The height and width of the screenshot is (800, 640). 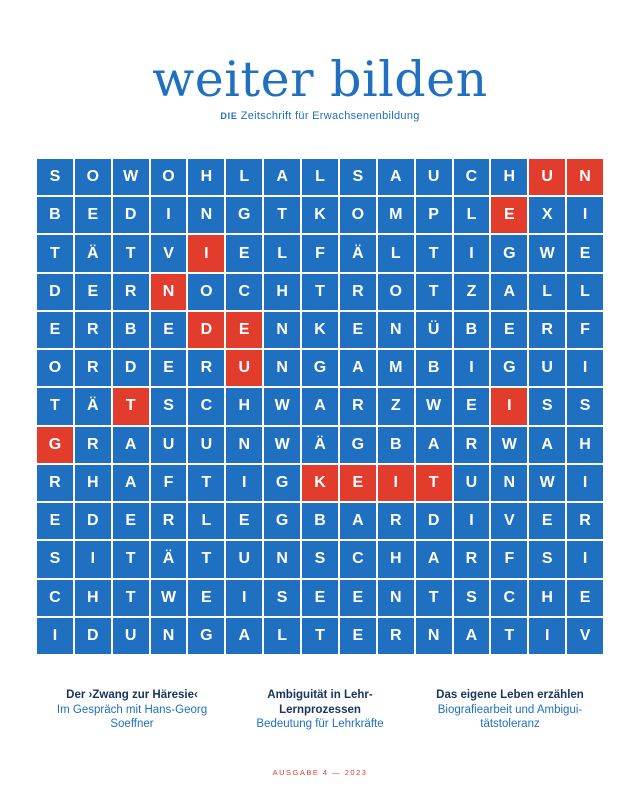 What do you see at coordinates (132, 695) in the screenshot?
I see `article-1-headline: Der ›Zwang zur Häresie‹` at bounding box center [132, 695].